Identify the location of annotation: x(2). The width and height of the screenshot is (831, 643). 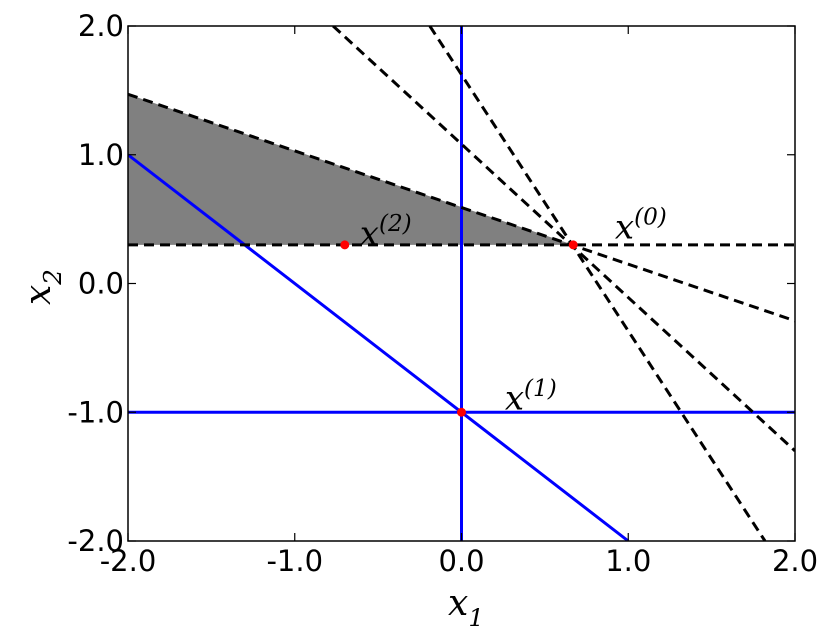
(386, 232).